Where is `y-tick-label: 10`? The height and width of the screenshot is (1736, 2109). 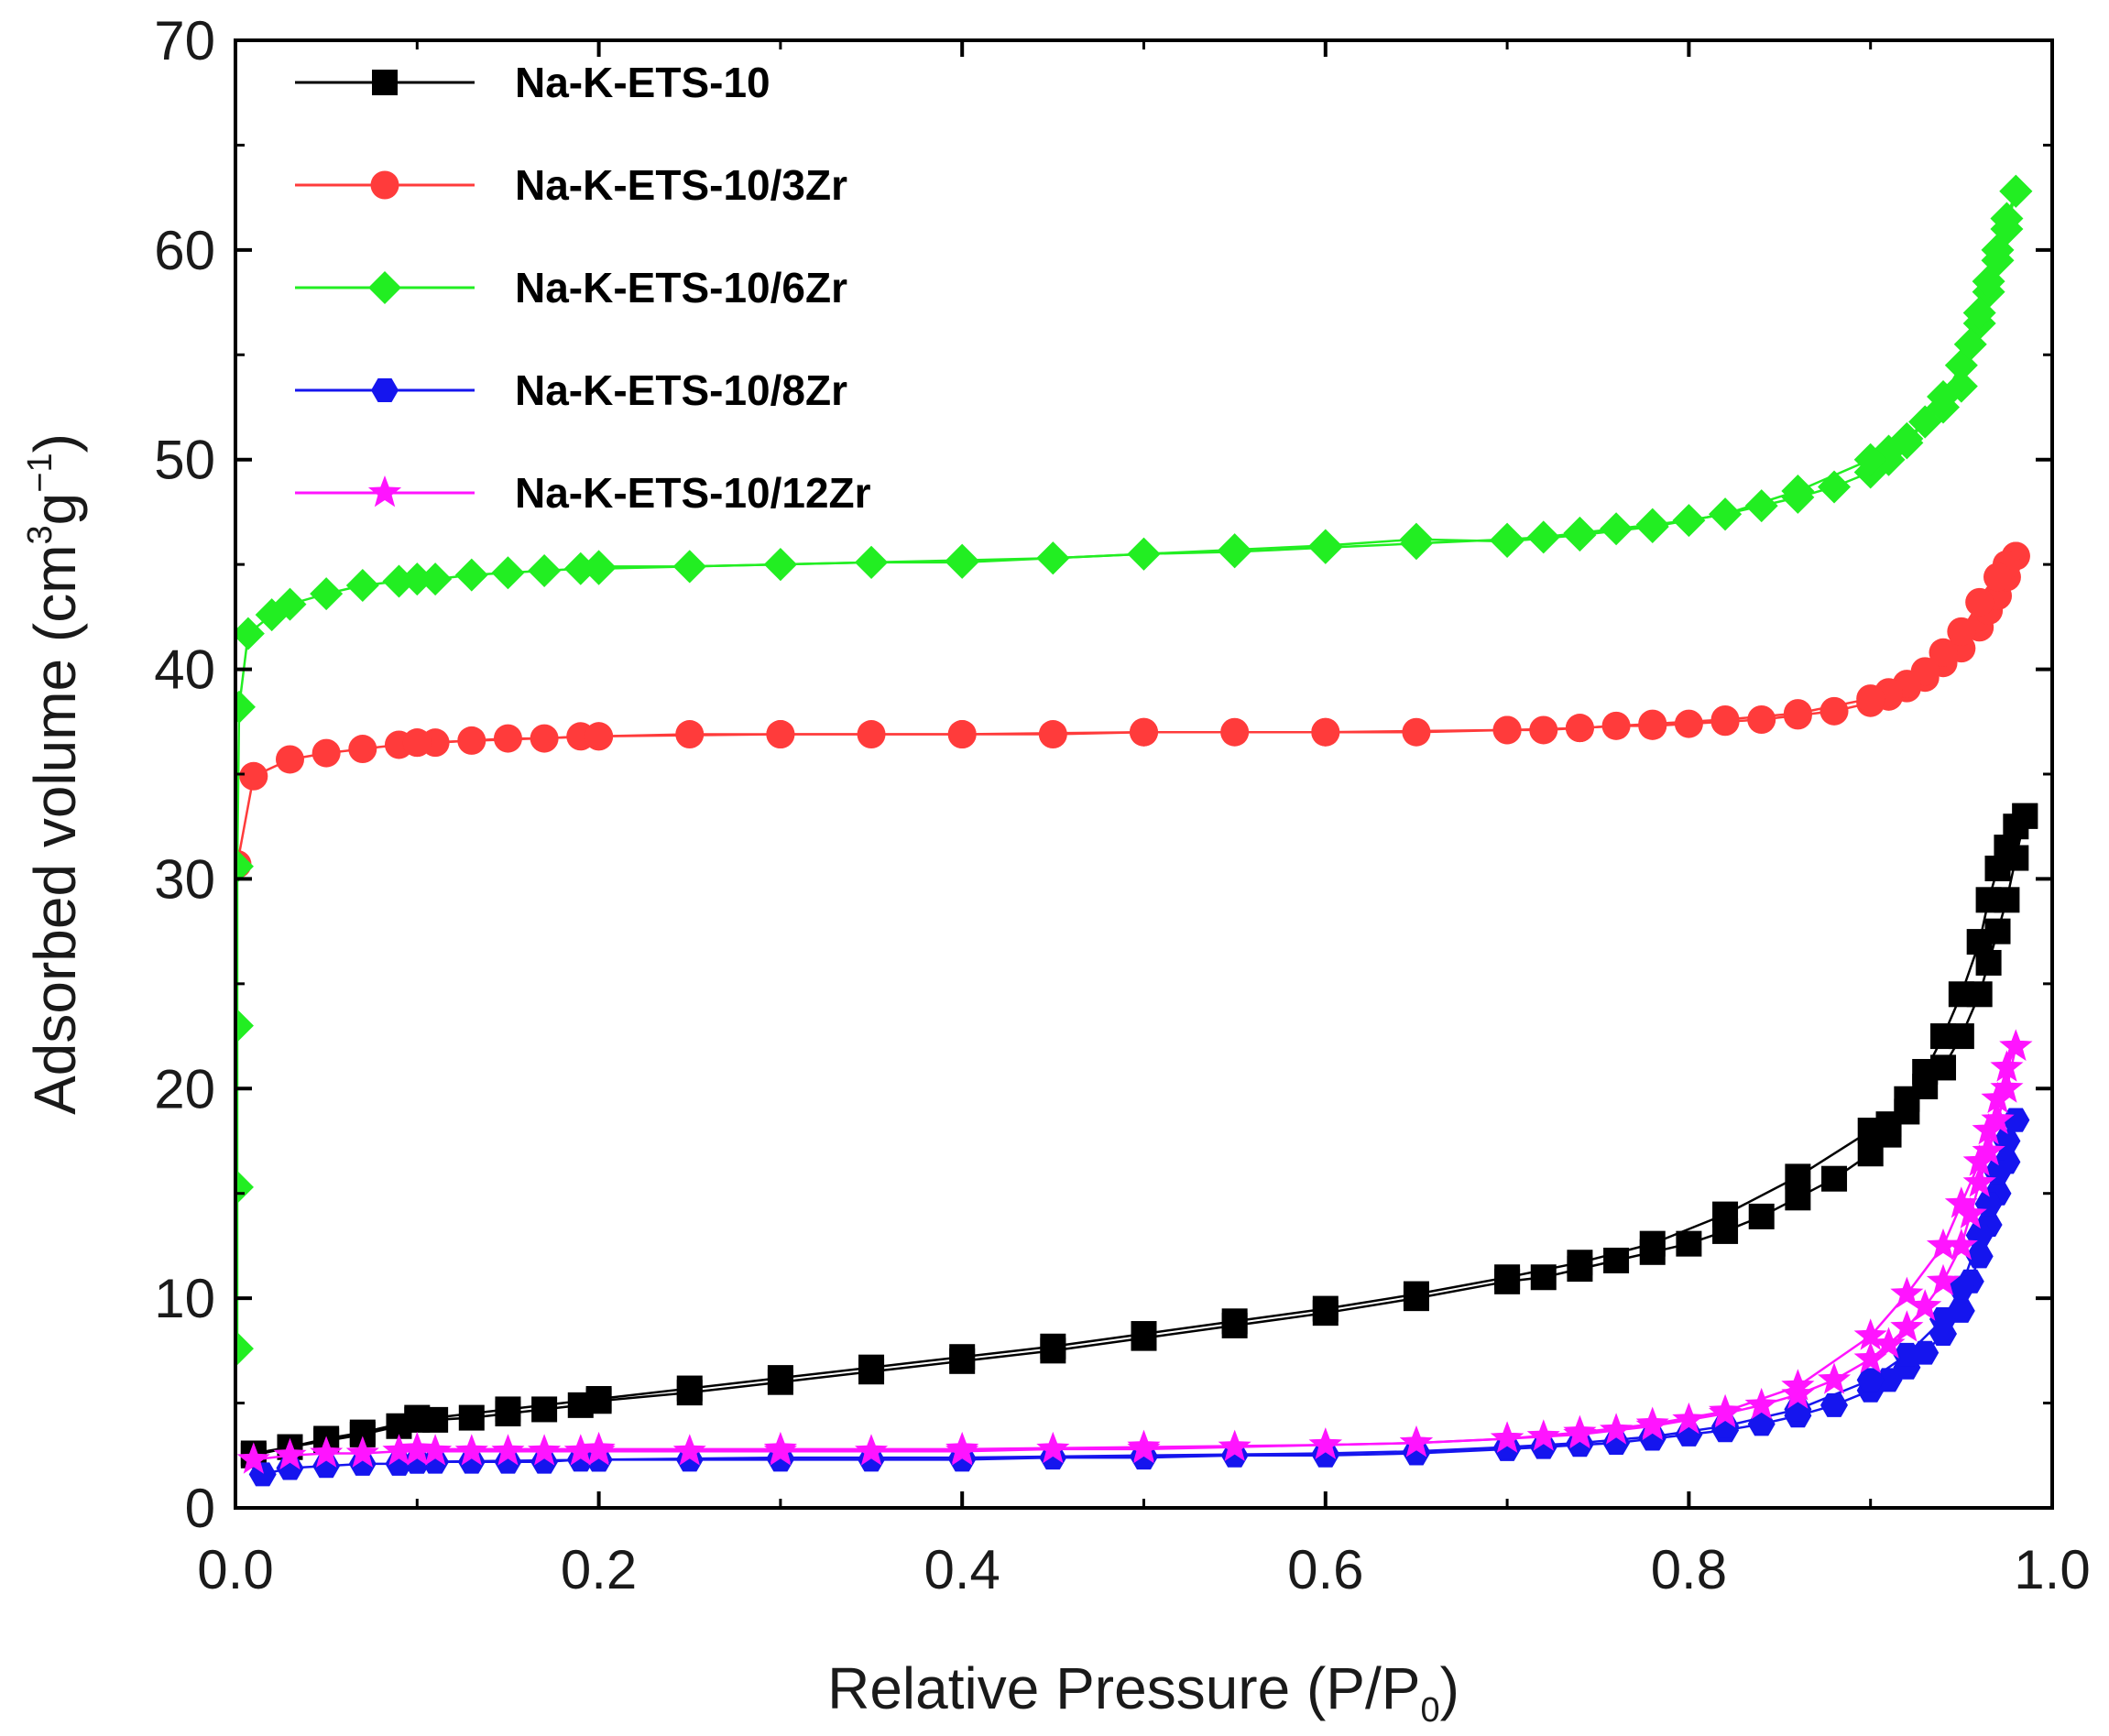 y-tick-label: 10 is located at coordinates (184, 1298).